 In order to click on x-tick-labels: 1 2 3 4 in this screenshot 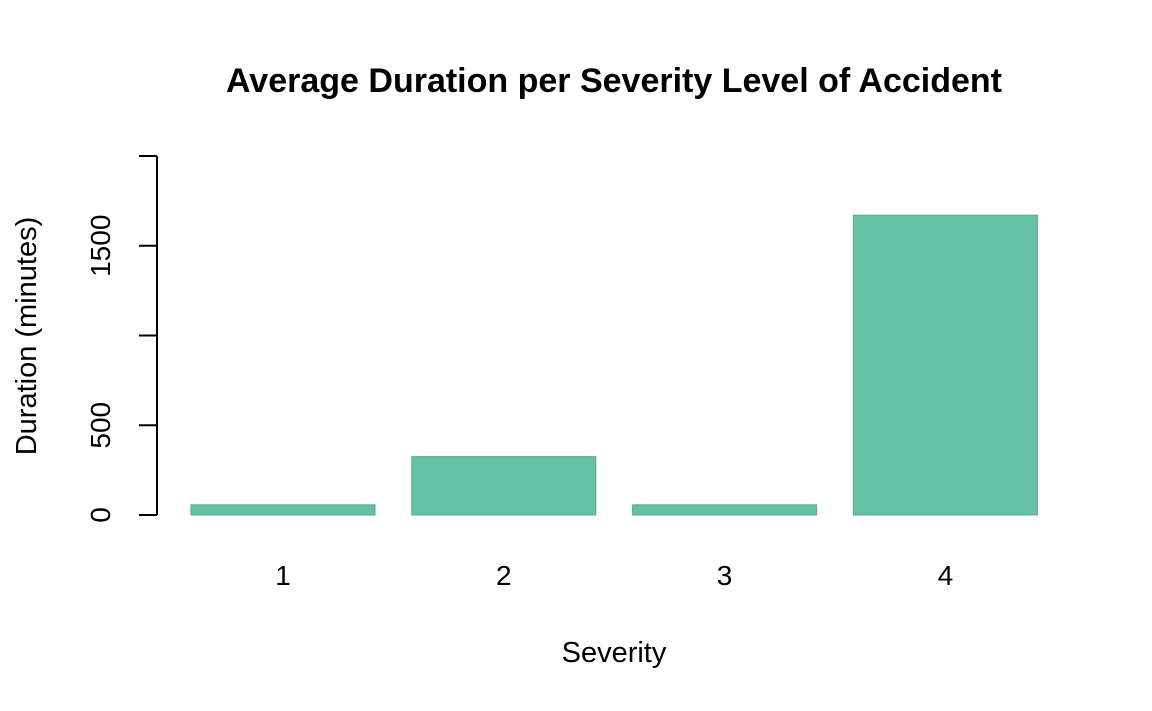, I will do `click(614, 575)`.